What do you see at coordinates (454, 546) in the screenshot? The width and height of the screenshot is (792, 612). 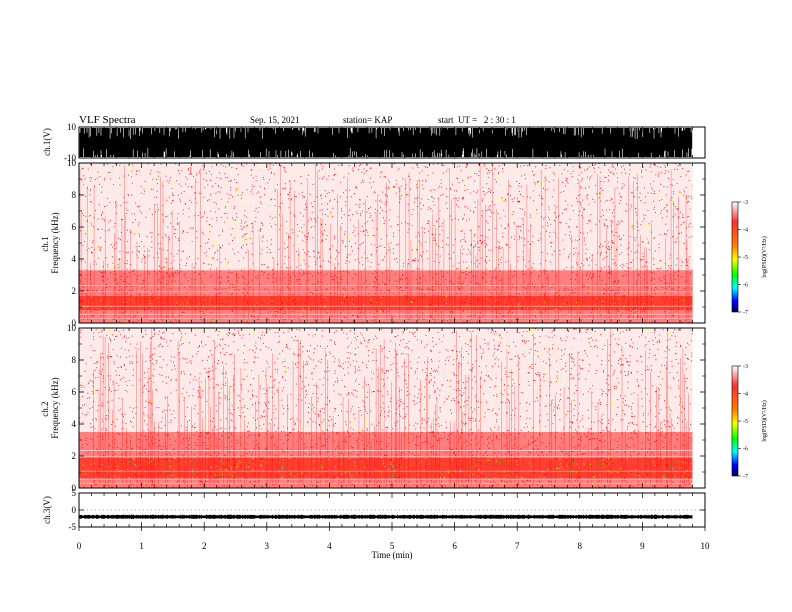 I see `time-axis-tick-label: 6` at bounding box center [454, 546].